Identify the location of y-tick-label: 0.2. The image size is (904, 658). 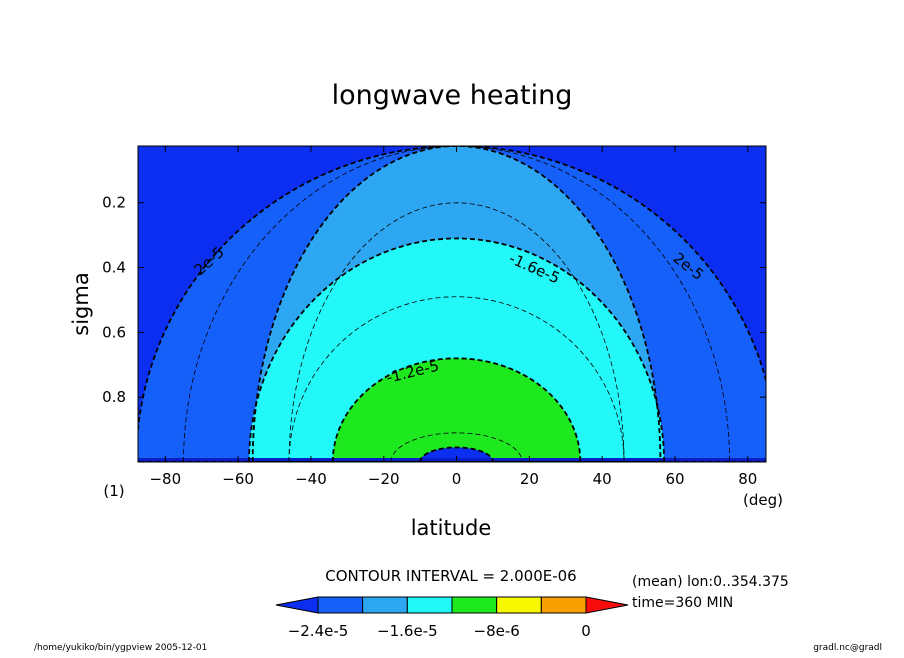
(114, 203).